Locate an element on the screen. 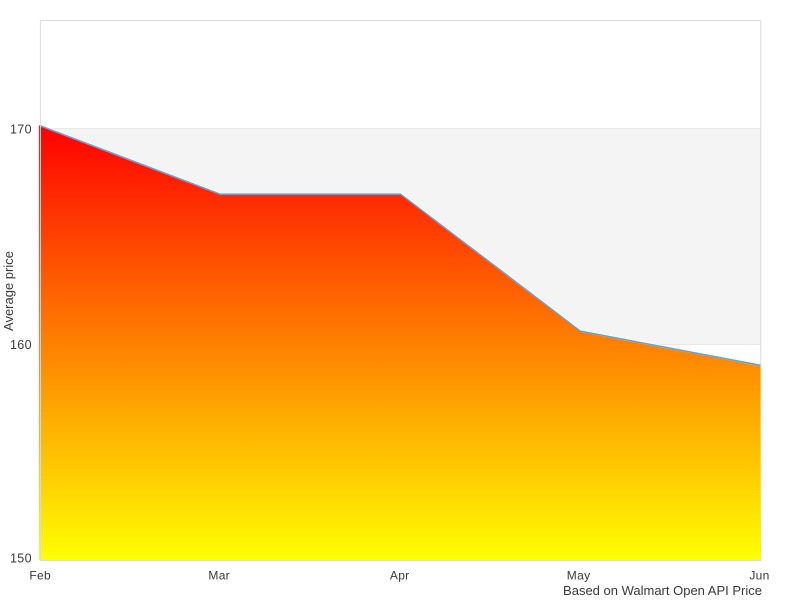  svg-text: 160 is located at coordinates (21, 345).